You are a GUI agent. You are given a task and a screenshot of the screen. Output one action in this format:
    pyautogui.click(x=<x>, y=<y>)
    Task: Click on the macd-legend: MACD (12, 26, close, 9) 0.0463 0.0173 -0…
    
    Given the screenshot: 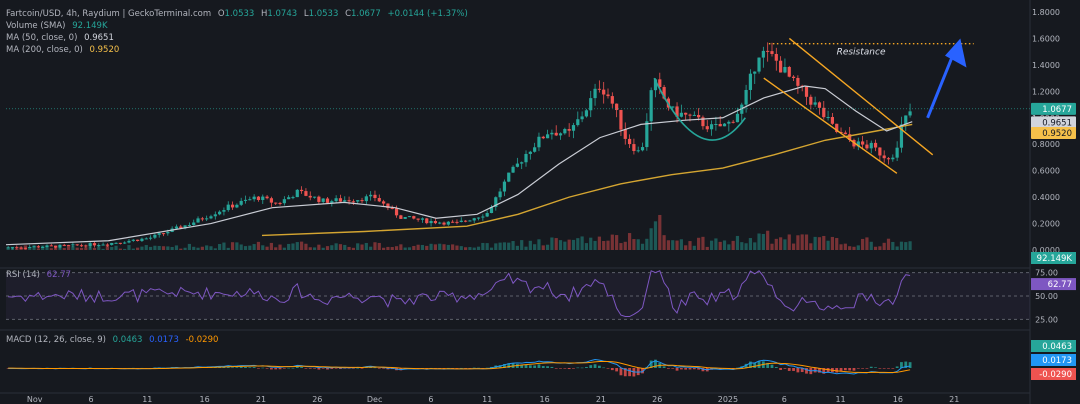 What is the action you would take?
    pyautogui.click(x=112, y=340)
    